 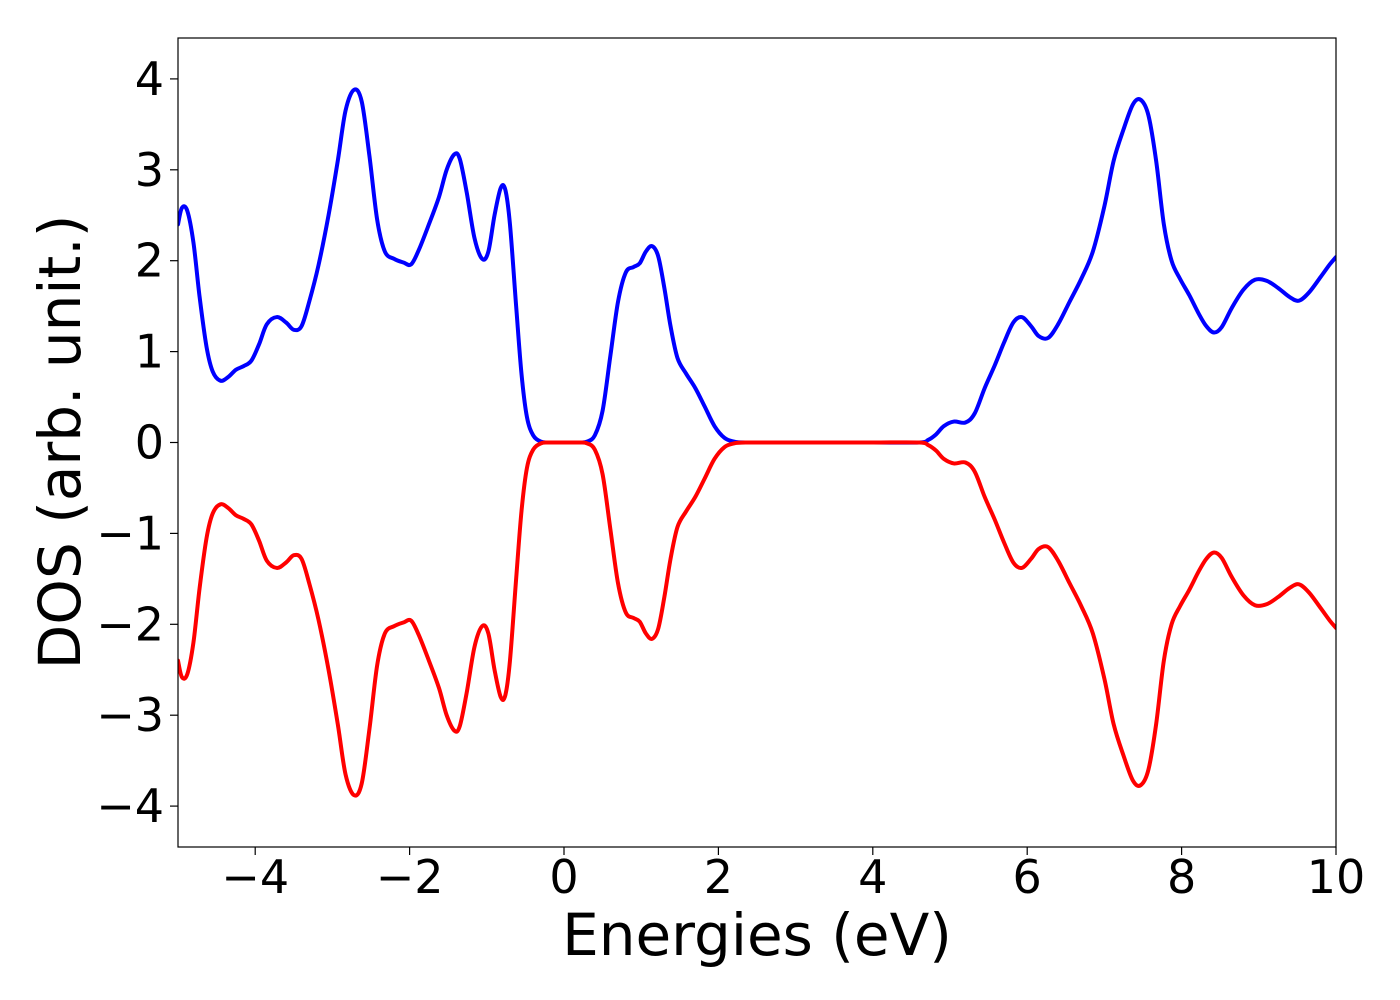 I want to click on x-tick-label: 4, so click(x=872, y=877).